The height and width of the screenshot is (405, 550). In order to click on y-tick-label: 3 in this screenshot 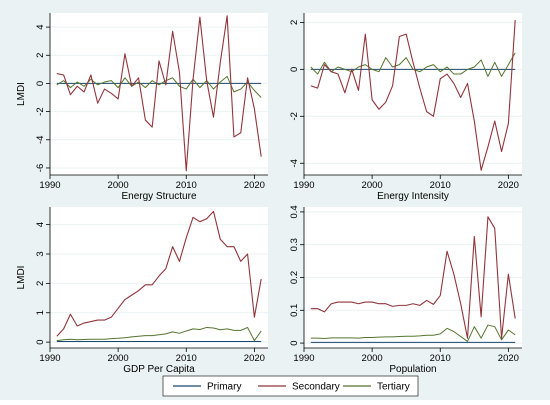, I will do `click(40, 253)`.